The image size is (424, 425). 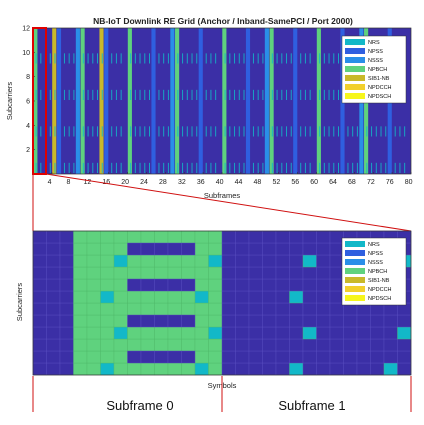 I want to click on top-legend-label: NPSS, so click(x=375, y=52).